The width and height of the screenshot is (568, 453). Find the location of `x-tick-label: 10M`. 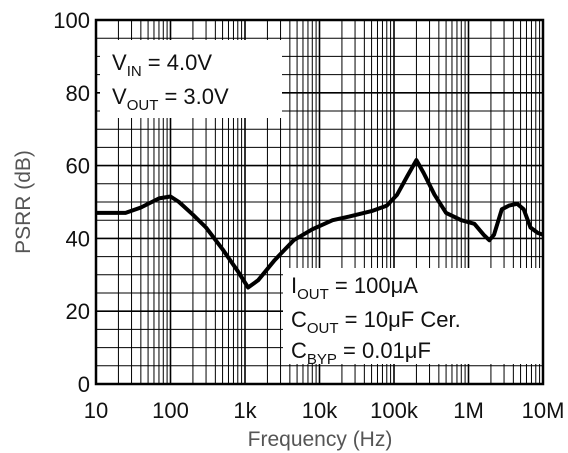

x-tick-label: 10M is located at coordinates (543, 410).